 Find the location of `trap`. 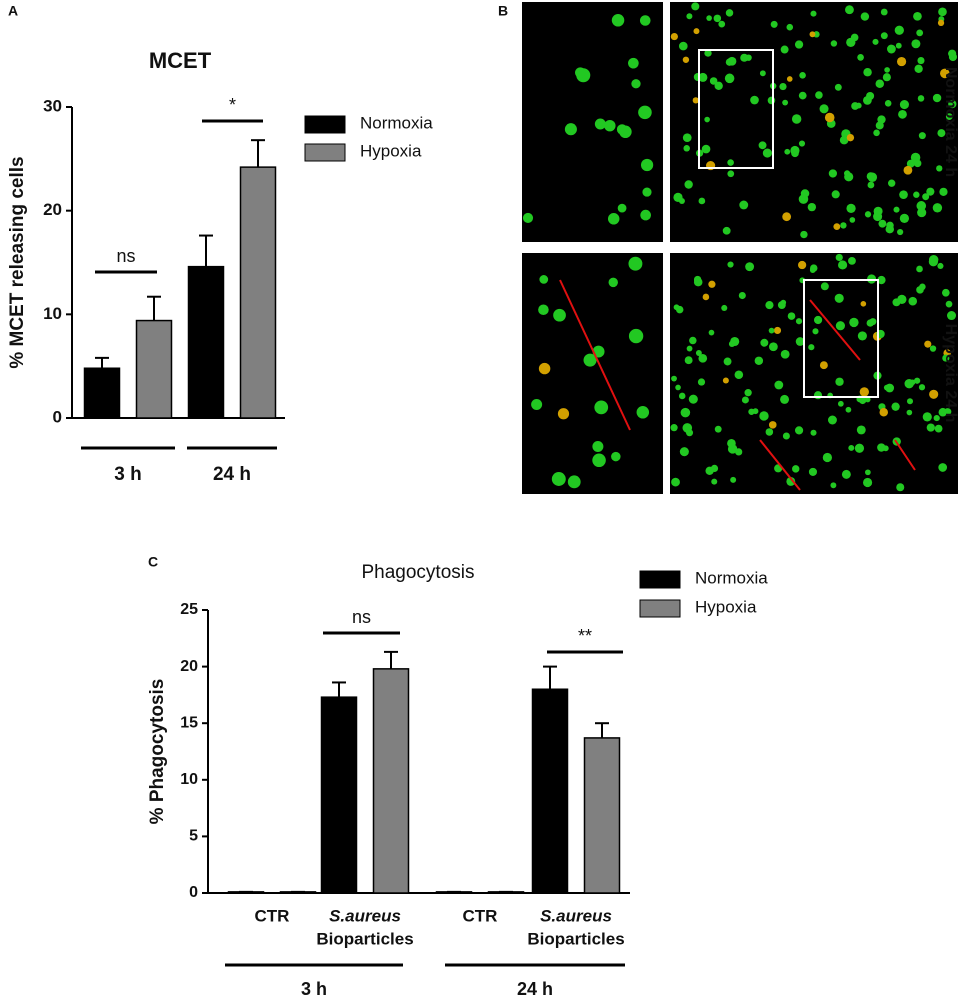

trap is located at coordinates (595, 355).